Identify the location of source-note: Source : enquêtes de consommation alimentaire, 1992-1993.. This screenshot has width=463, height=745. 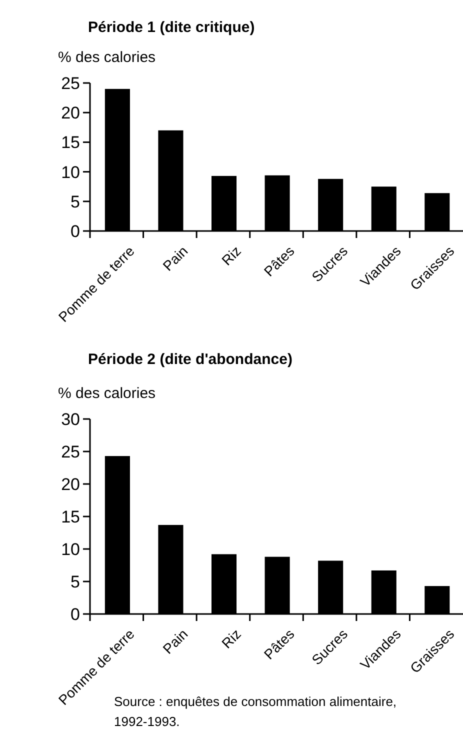
(255, 711).